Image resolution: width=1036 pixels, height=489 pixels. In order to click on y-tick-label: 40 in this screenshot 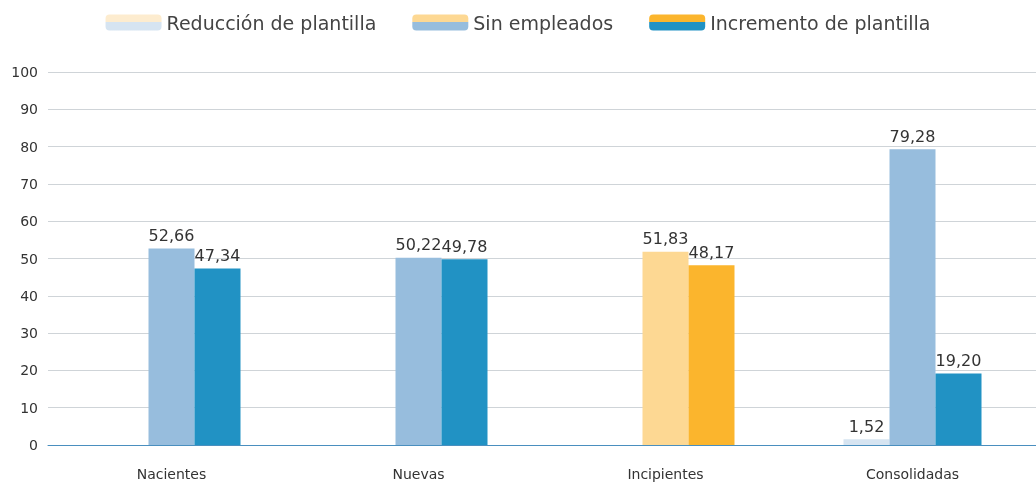, I will do `click(29, 295)`.